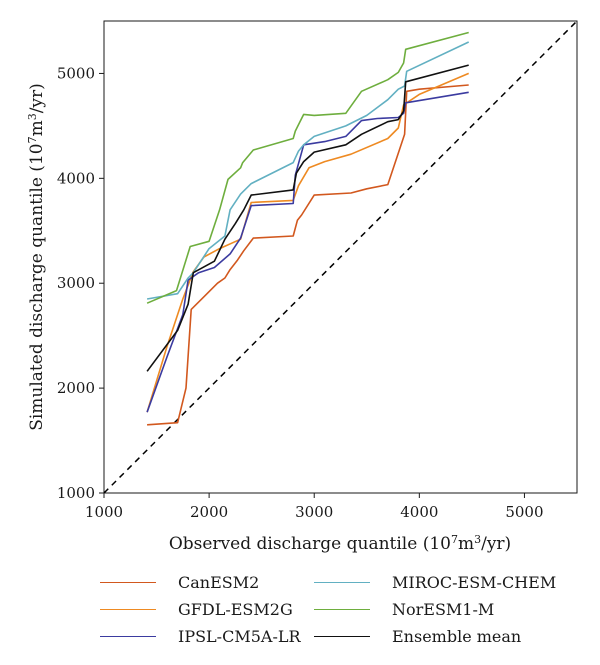 This screenshot has width=600, height=665. I want to click on y-tick-label: 5000, so click(76, 73).